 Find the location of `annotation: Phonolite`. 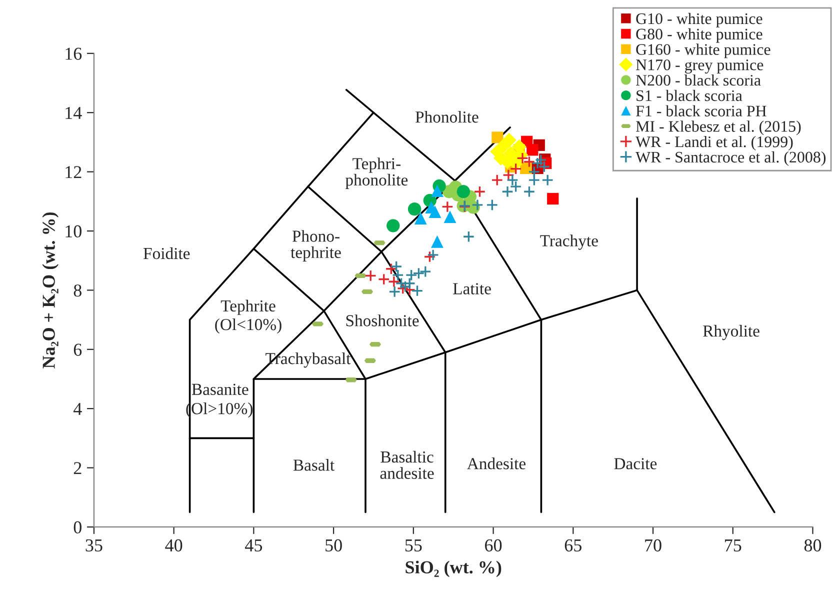

annotation: Phonolite is located at coordinates (447, 116).